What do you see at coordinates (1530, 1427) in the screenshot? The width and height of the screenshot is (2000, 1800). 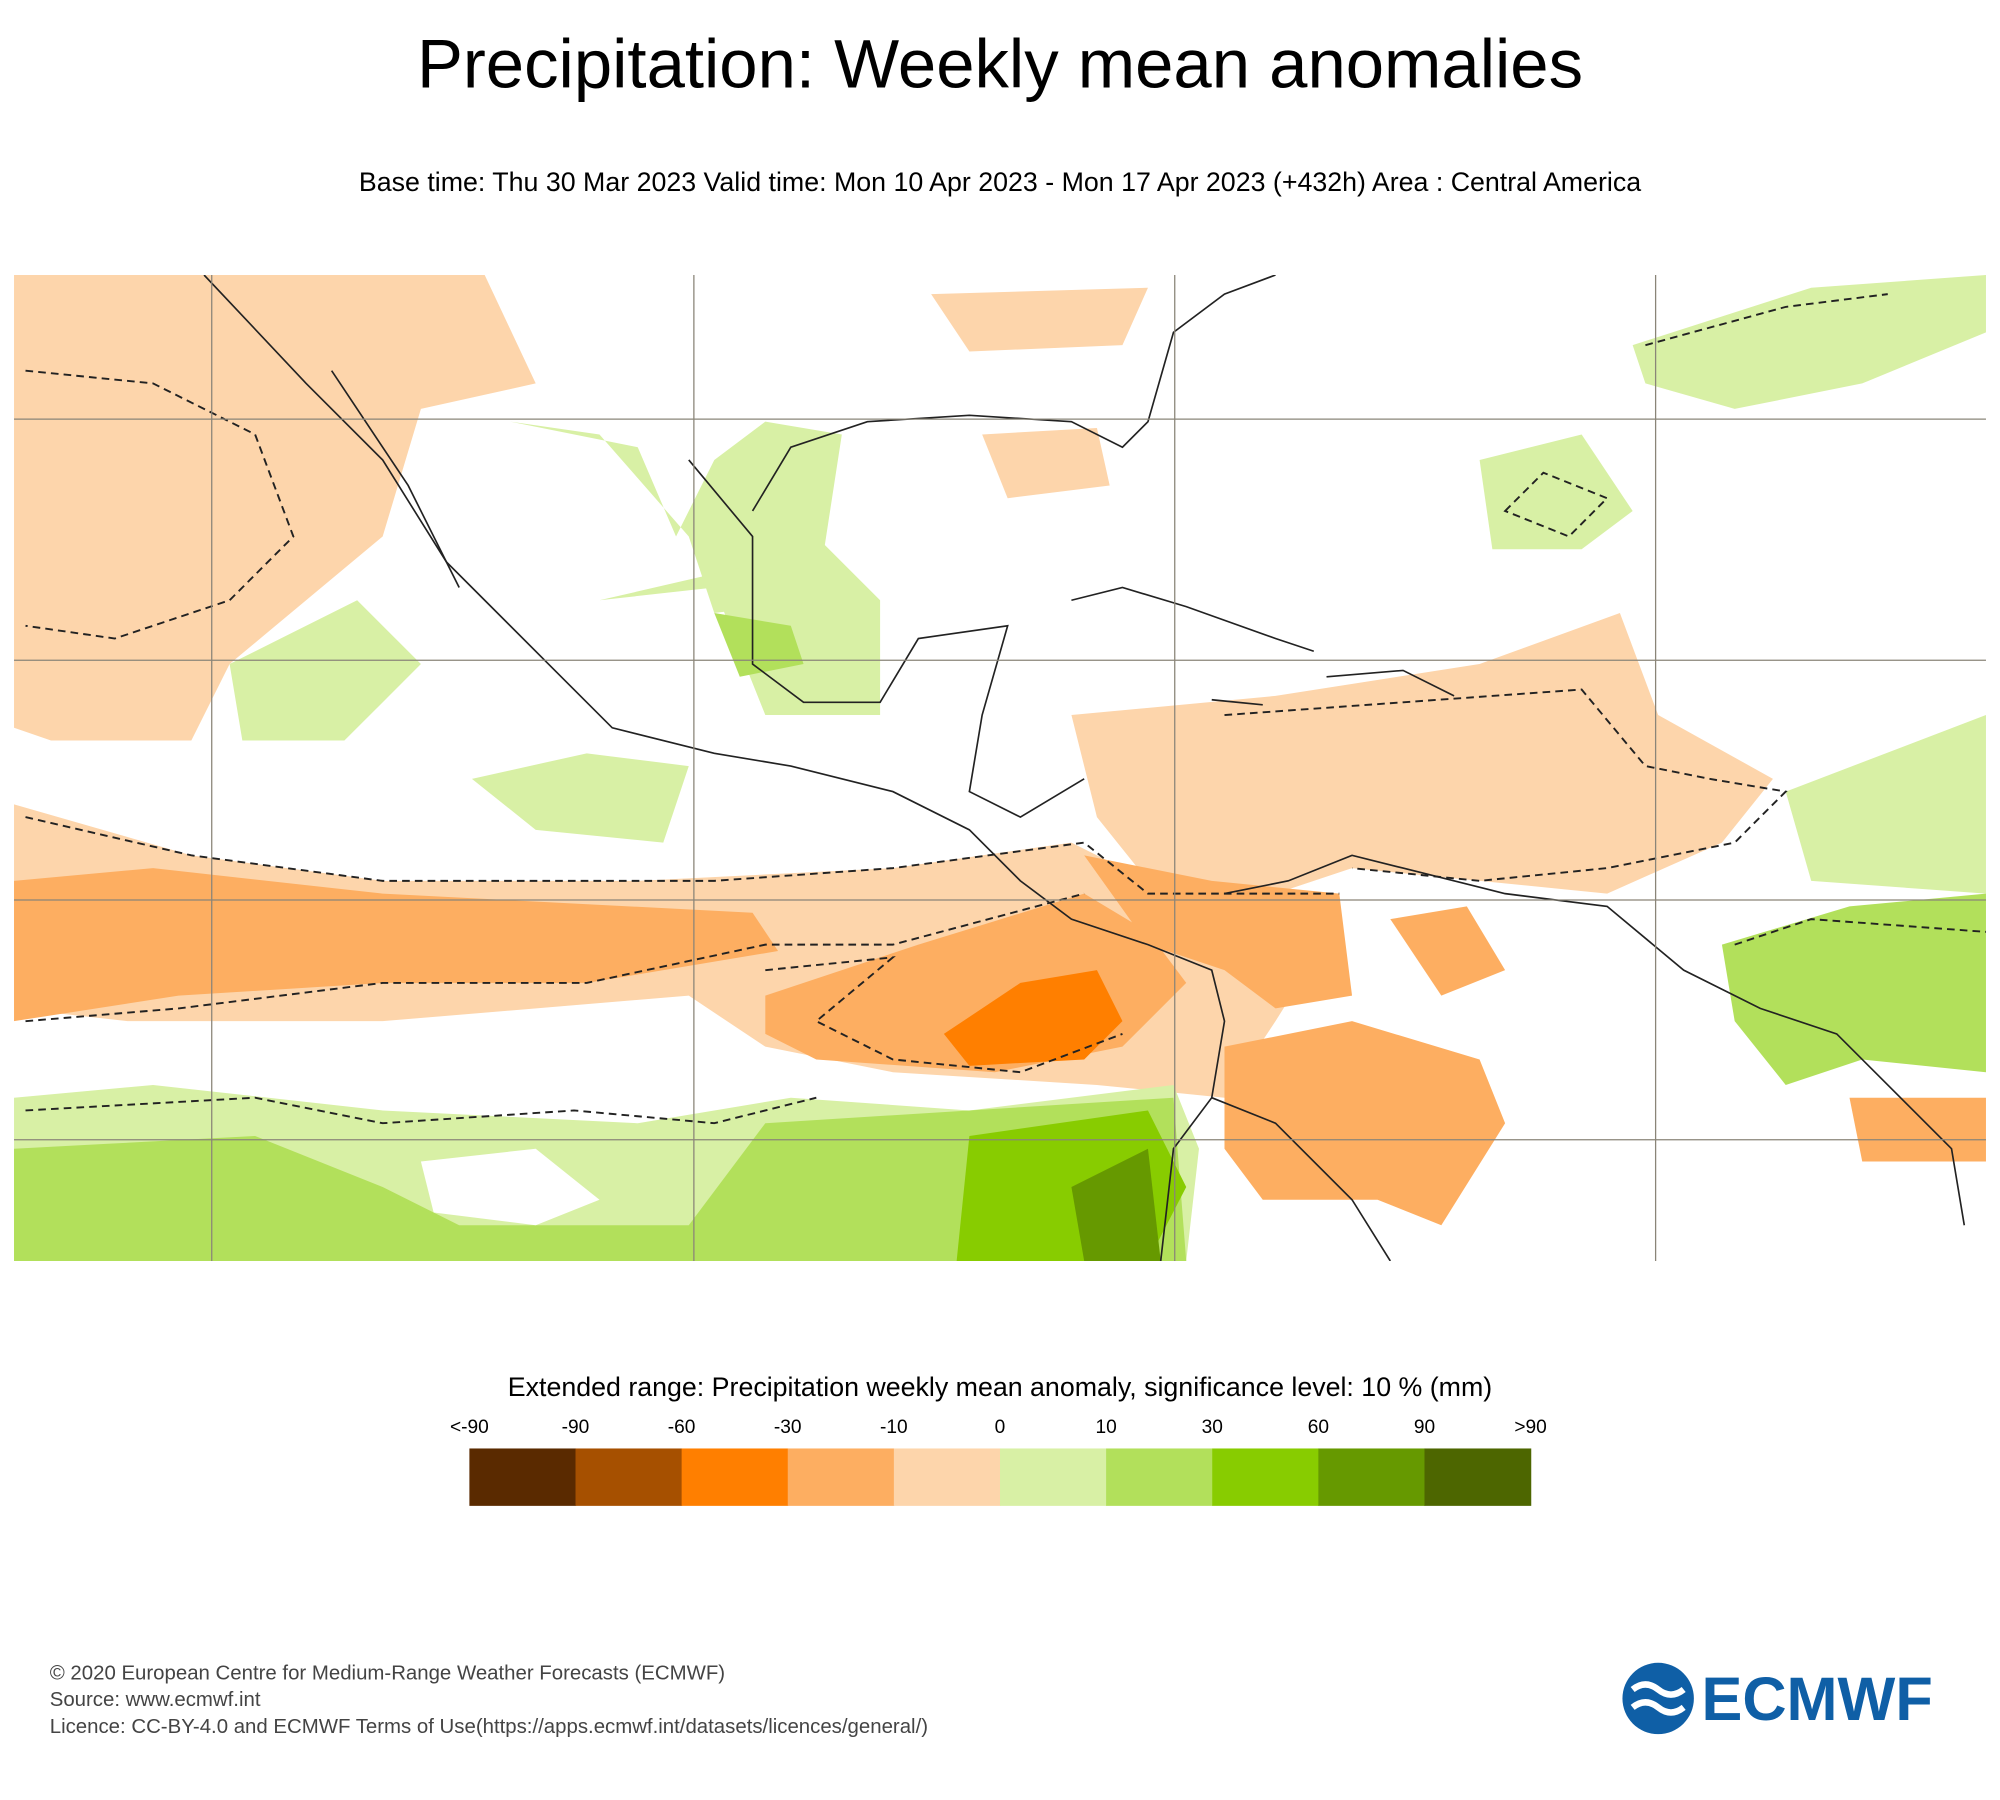 I see `colorbar-label: >90` at bounding box center [1530, 1427].